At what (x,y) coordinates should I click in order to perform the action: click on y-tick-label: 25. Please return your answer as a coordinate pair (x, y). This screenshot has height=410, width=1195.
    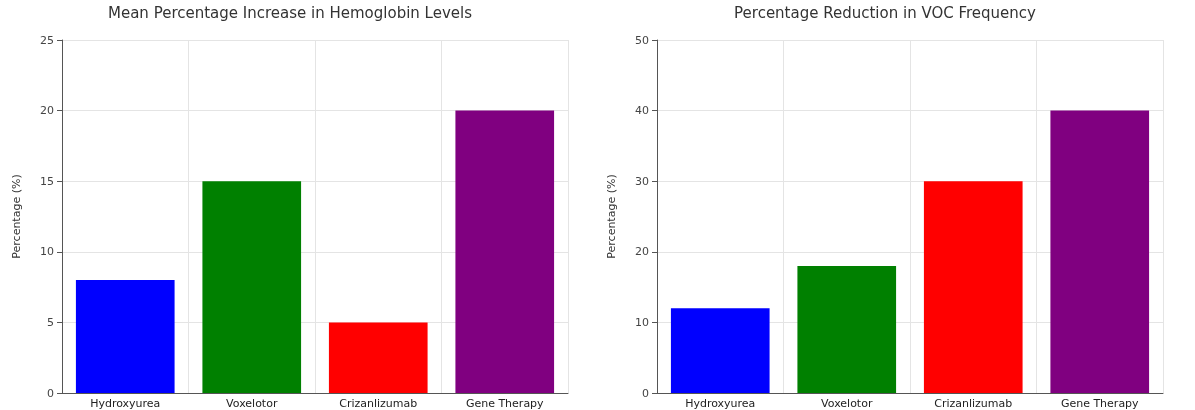
    Looking at the image, I should click on (47, 40).